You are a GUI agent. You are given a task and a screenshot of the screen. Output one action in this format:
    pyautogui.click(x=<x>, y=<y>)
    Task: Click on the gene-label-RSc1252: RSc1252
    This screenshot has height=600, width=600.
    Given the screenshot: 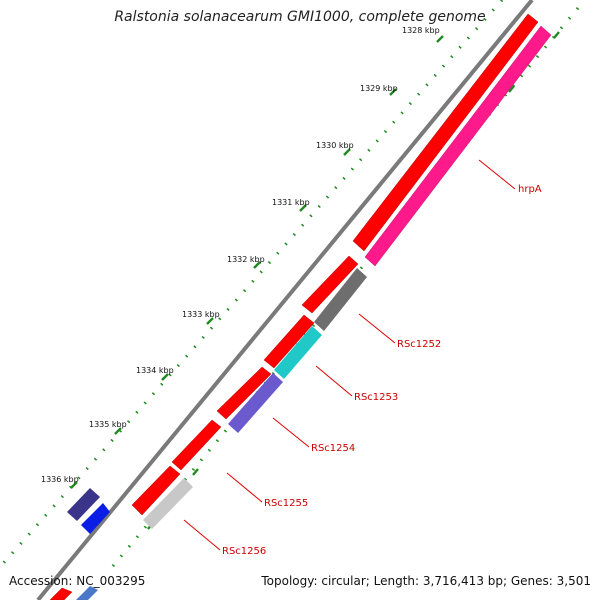 What is the action you would take?
    pyautogui.click(x=419, y=344)
    